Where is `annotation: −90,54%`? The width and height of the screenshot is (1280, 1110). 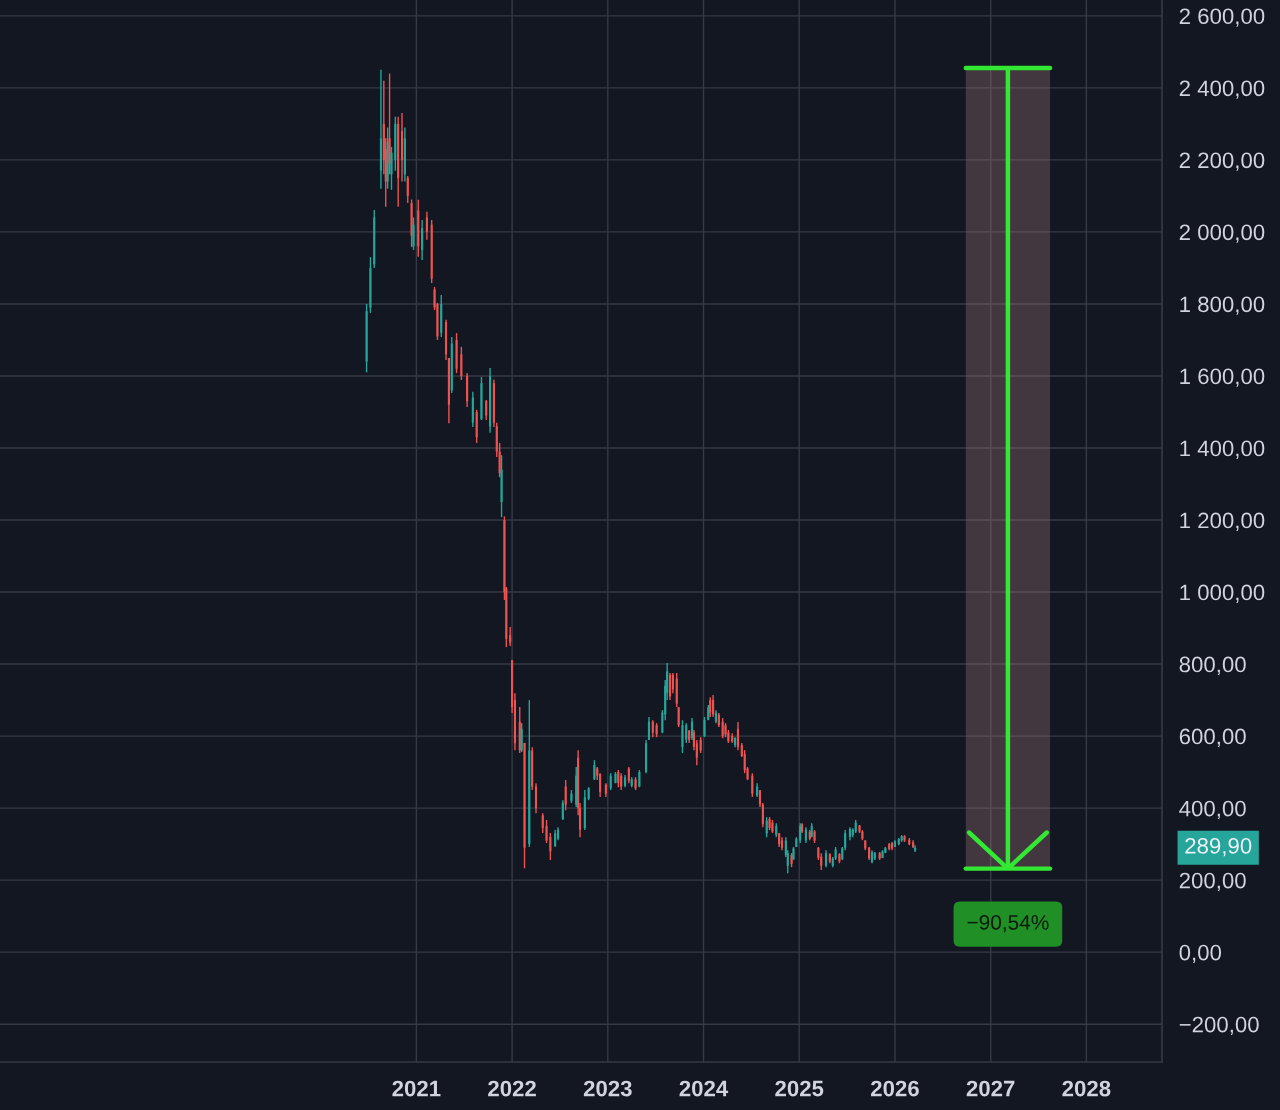 annotation: −90,54% is located at coordinates (1008, 924).